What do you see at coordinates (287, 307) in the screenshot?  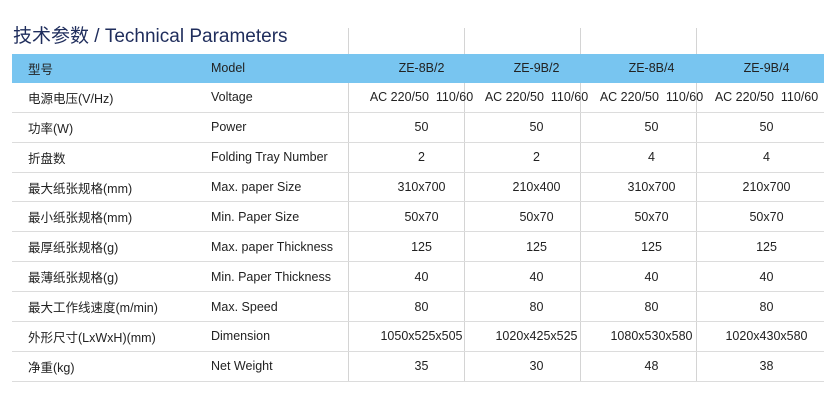 I see `param-en: Max. Speed` at bounding box center [287, 307].